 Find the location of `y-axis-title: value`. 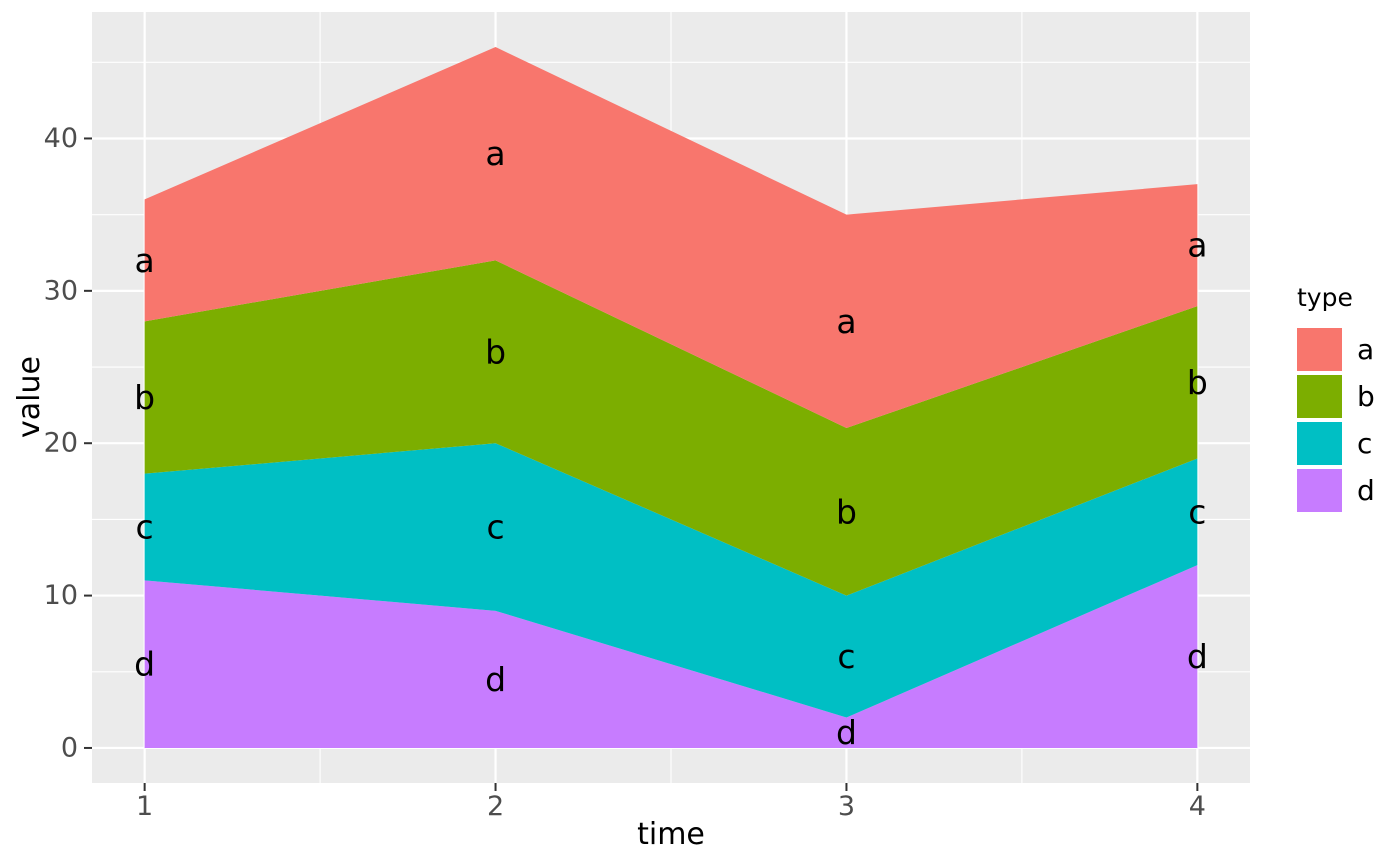

y-axis-title: value is located at coordinates (29, 397).